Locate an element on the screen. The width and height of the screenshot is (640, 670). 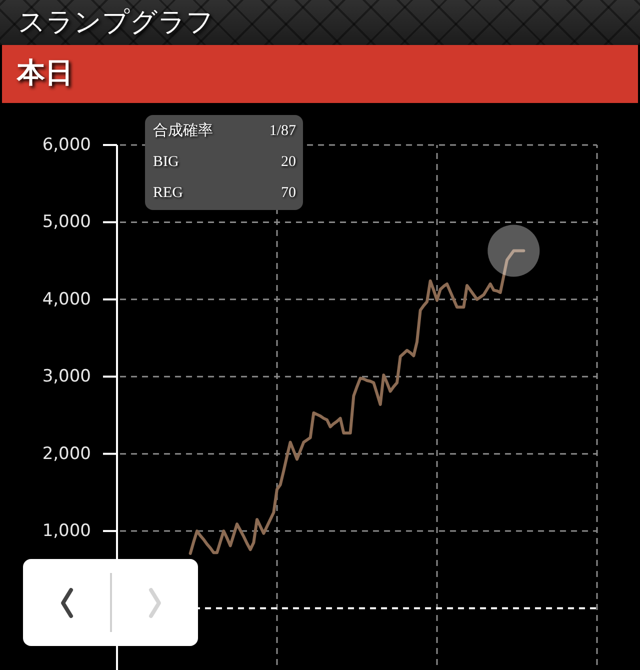
chart-subtitle: 本日 is located at coordinates (45, 74).